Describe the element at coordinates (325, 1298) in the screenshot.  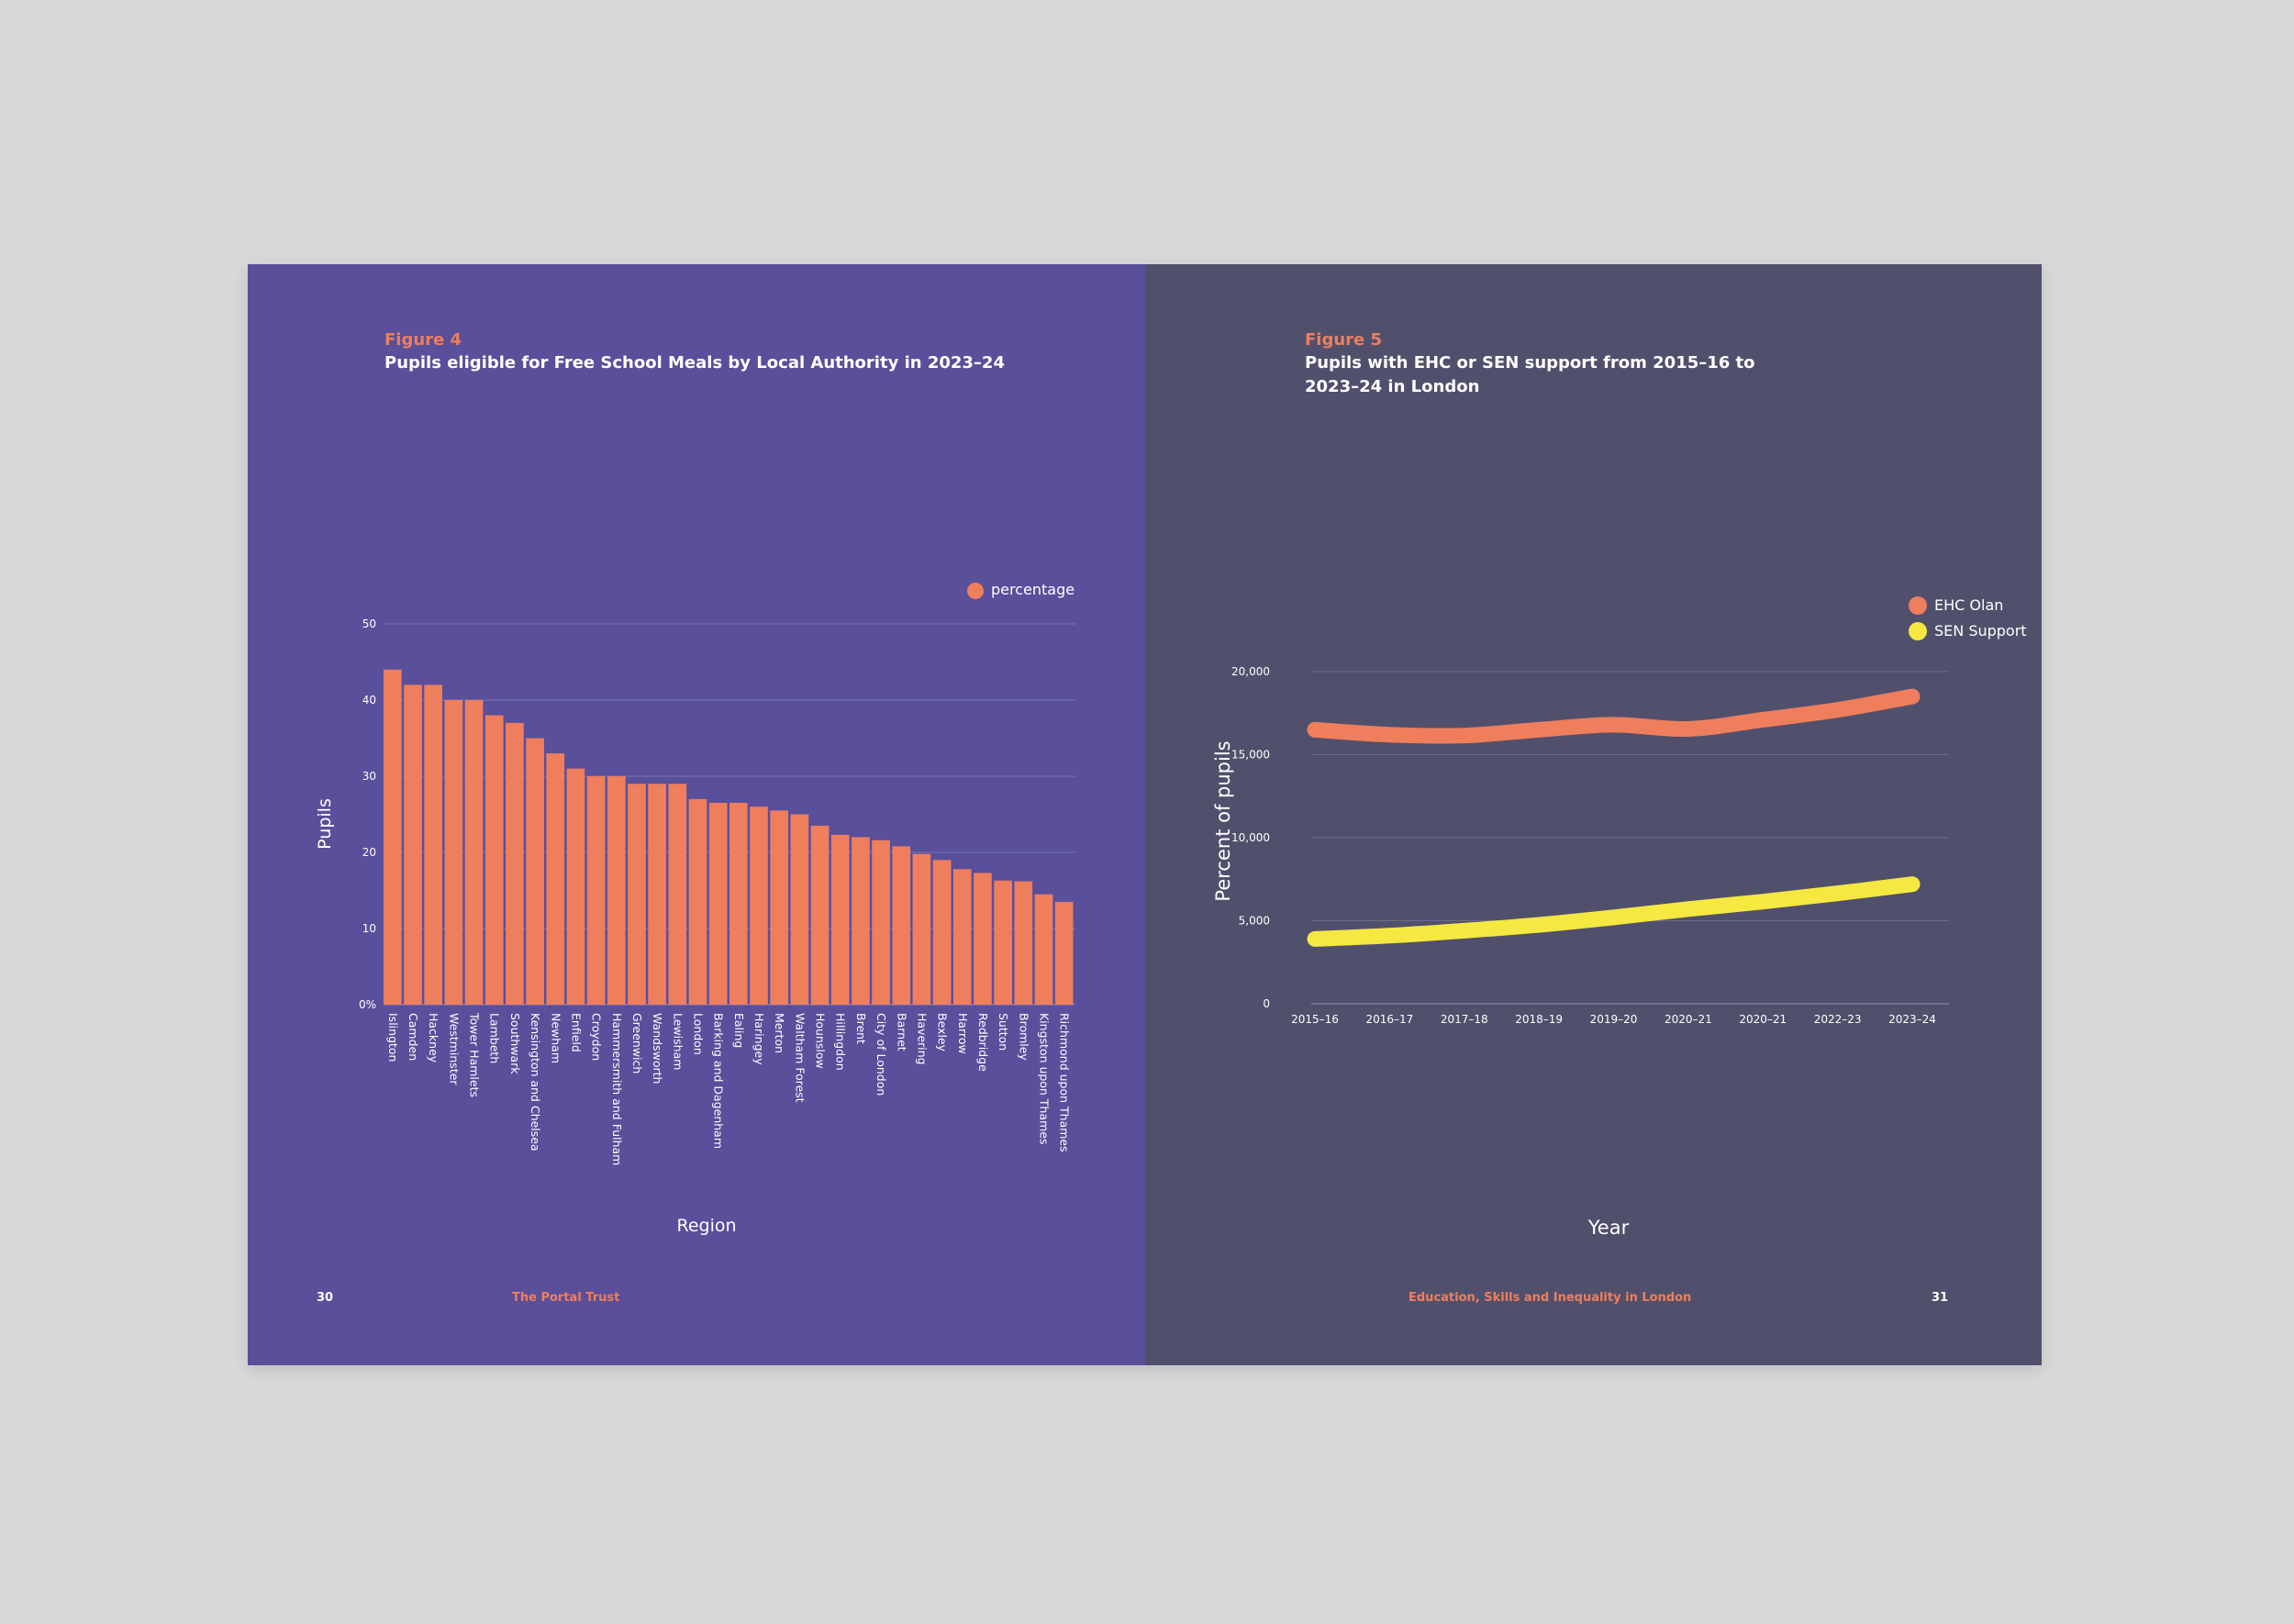
I see `left-page-number: 30` at that location.